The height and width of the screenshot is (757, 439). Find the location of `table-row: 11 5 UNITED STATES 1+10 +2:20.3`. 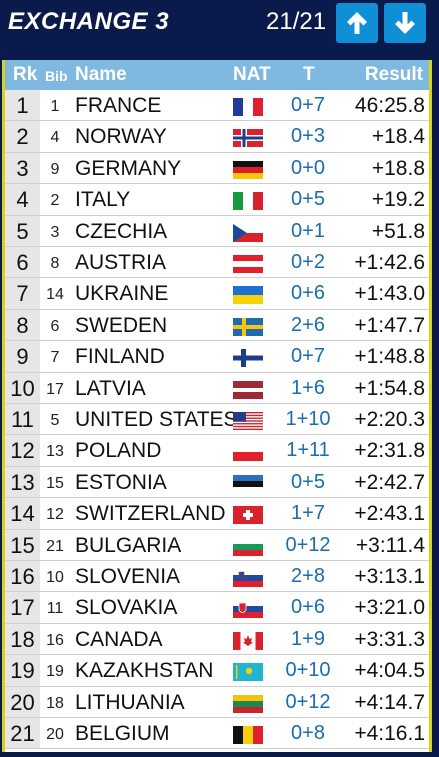

table-row: 11 5 UNITED STATES 1+10 +2:20.3 is located at coordinates (217, 420).